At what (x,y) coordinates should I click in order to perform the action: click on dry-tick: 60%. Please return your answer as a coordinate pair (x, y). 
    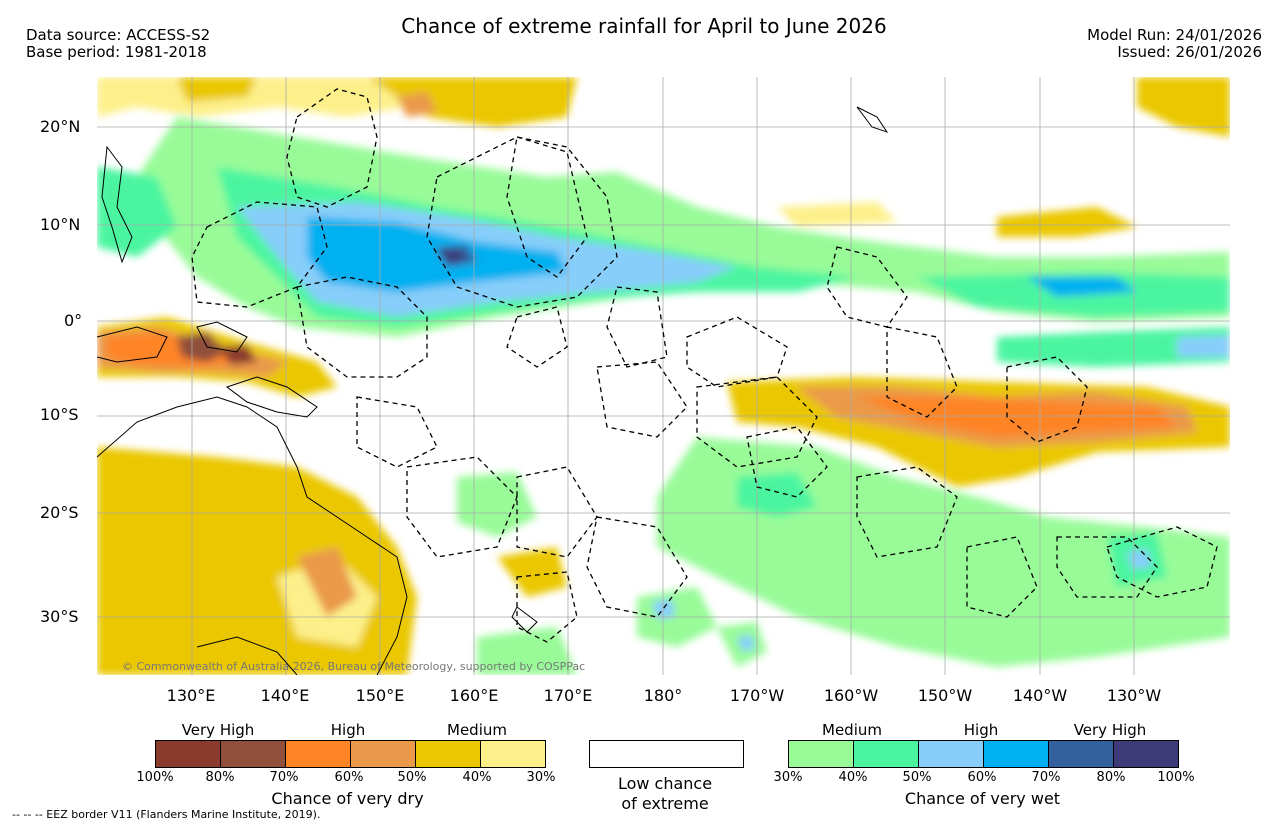
    Looking at the image, I should click on (349, 777).